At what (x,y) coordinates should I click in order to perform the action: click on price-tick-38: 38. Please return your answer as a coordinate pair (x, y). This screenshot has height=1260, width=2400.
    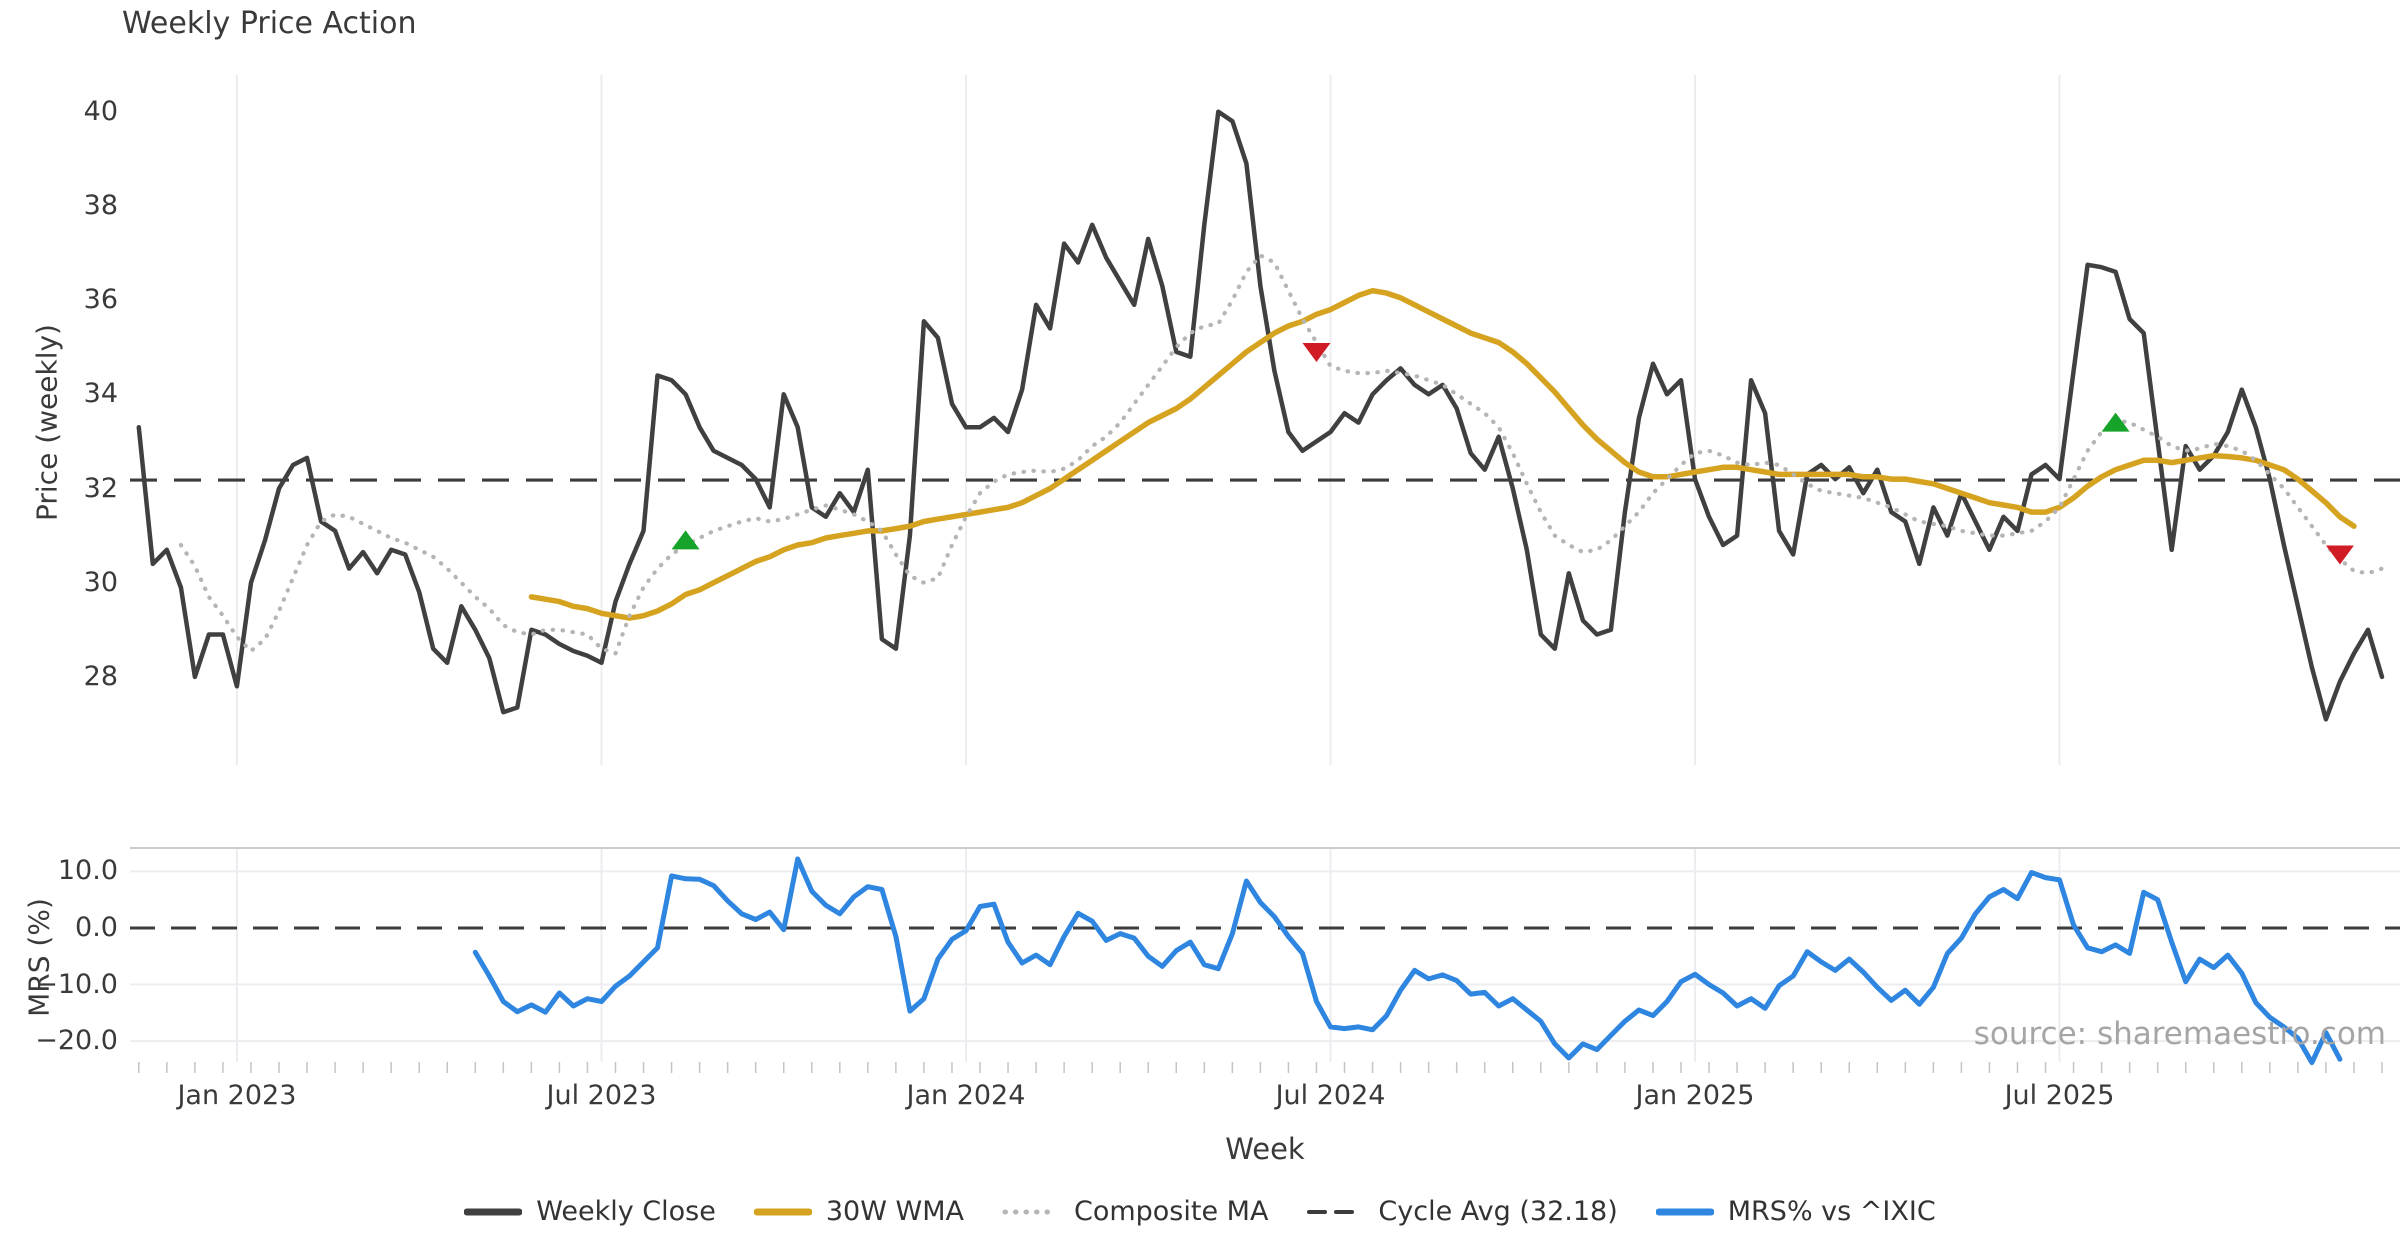
    Looking at the image, I should click on (100, 205).